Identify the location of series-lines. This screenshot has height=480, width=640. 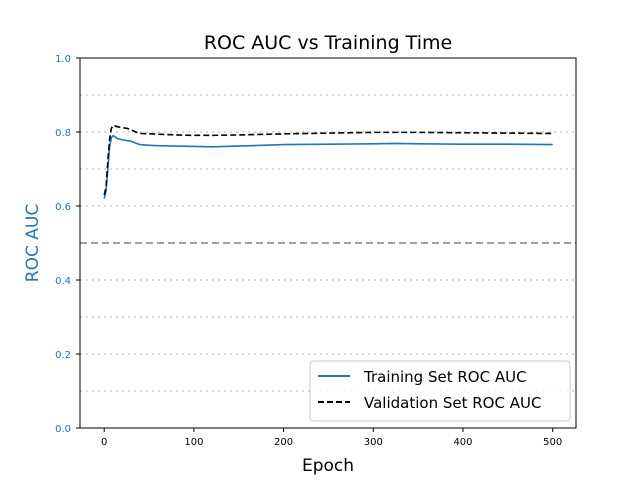
(328, 161).